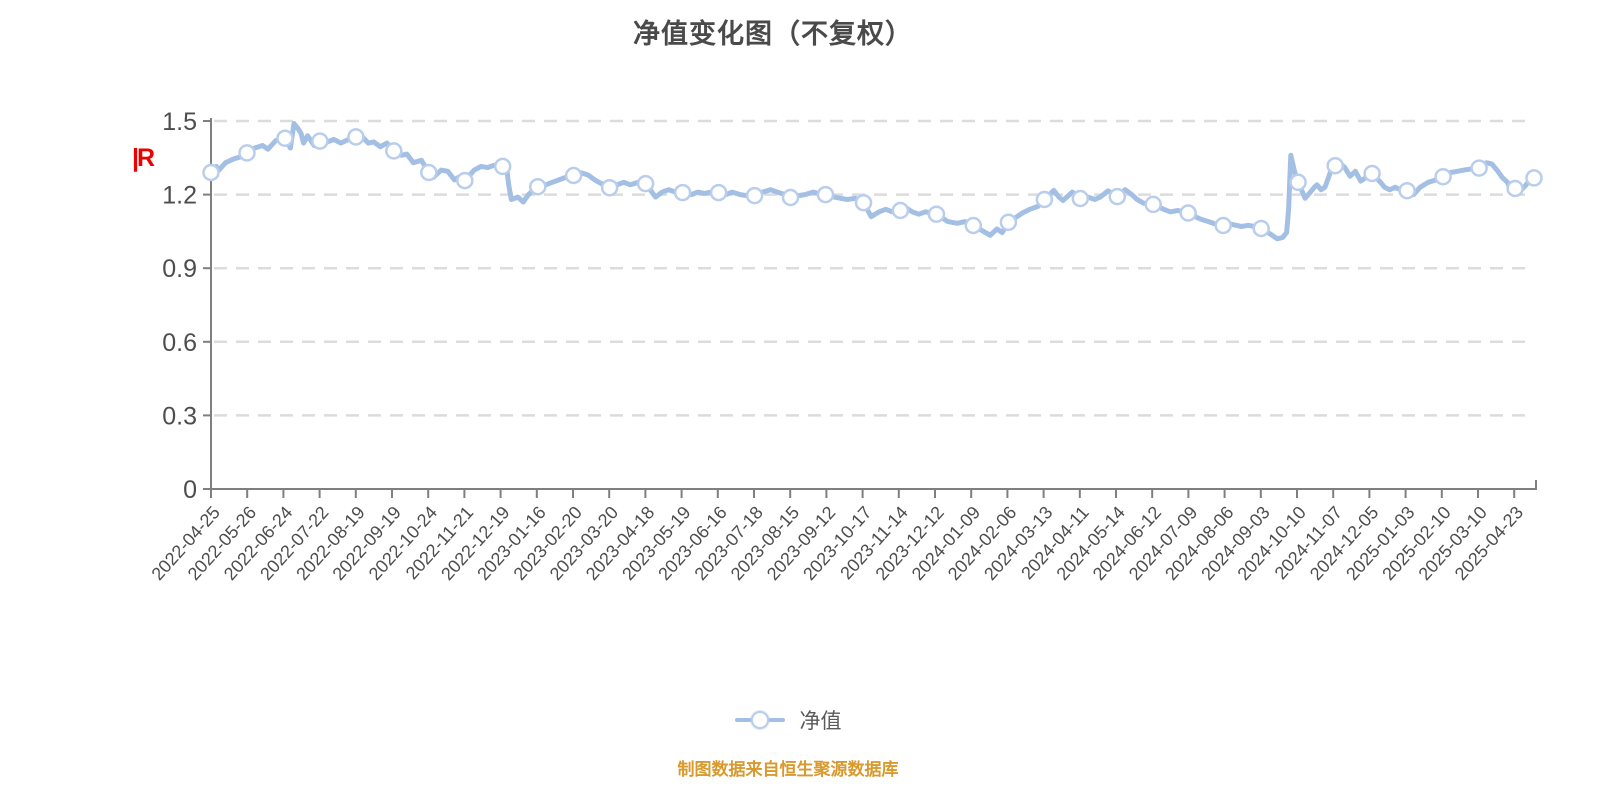  Describe the element at coordinates (143, 158) in the screenshot. I see `red-watermark: |R` at that location.